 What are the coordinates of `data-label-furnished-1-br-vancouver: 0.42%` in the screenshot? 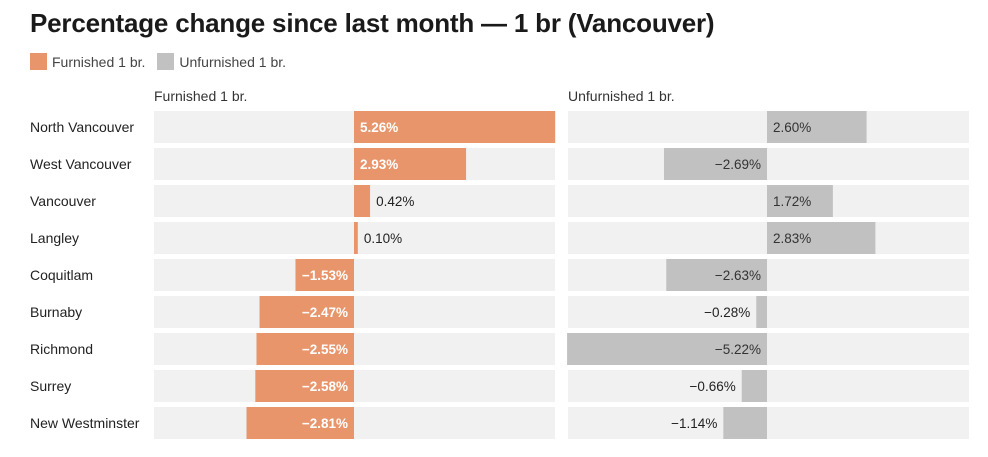 It's located at (395, 201).